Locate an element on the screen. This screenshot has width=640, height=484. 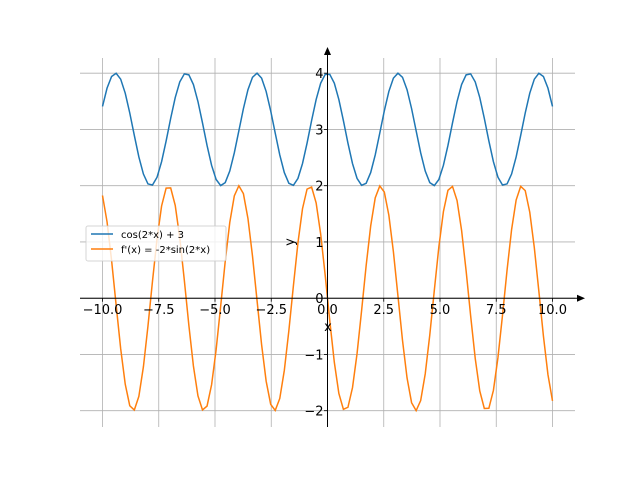
x-tick-label: −7.5 is located at coordinates (159, 310).